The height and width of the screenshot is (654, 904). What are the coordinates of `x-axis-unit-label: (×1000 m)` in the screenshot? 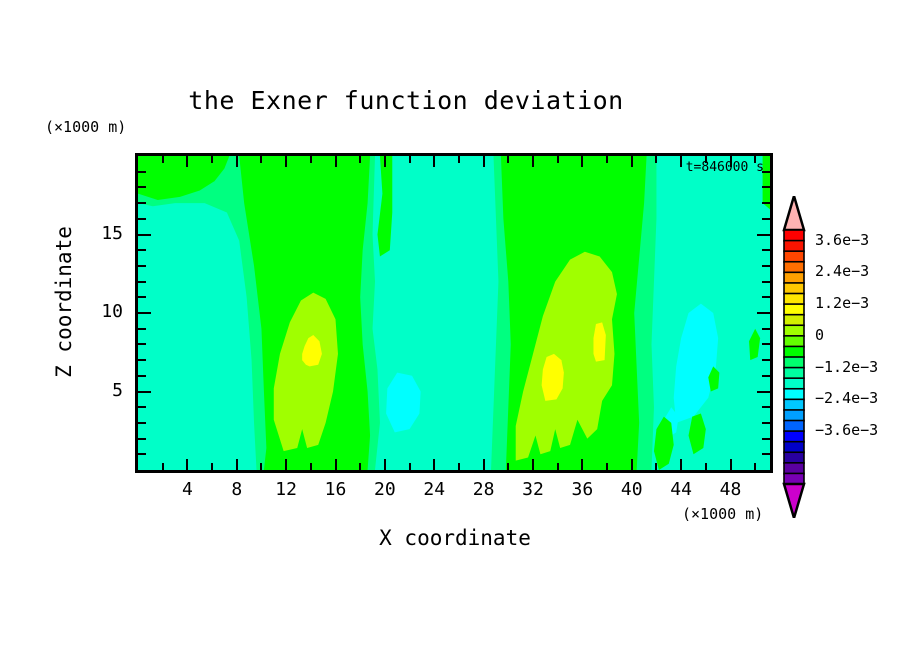 It's located at (723, 514).